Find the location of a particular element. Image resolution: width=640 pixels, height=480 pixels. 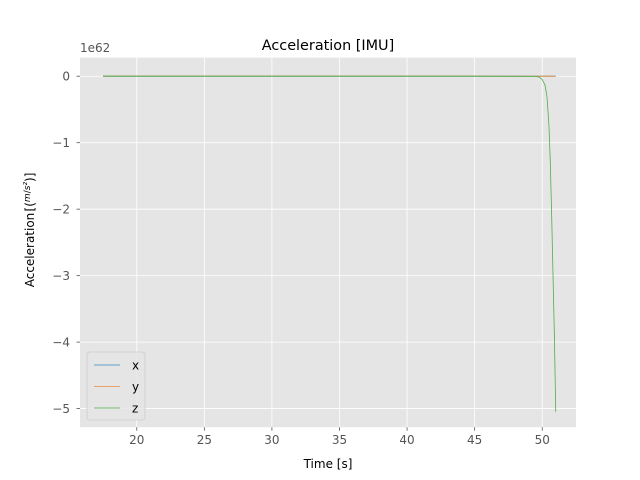

x-tick-label: 20 is located at coordinates (136, 440).